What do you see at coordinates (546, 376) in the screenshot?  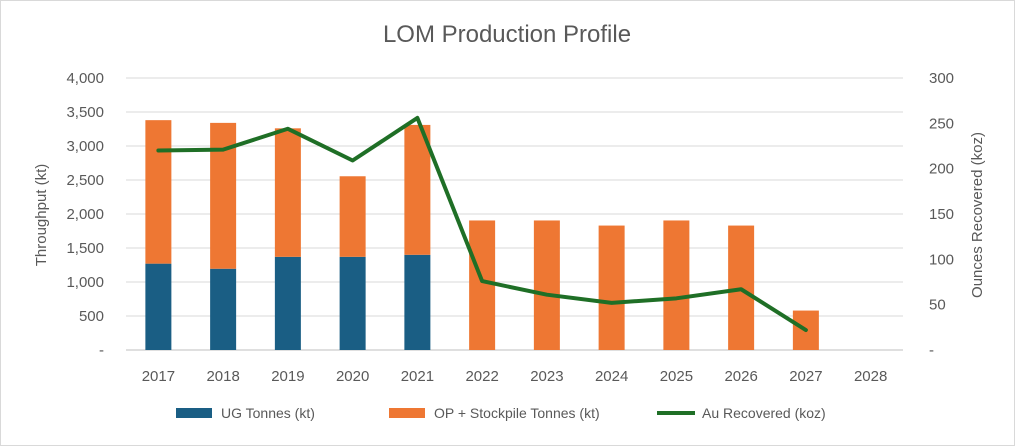 I see `x-tick-label: 2023` at bounding box center [546, 376].